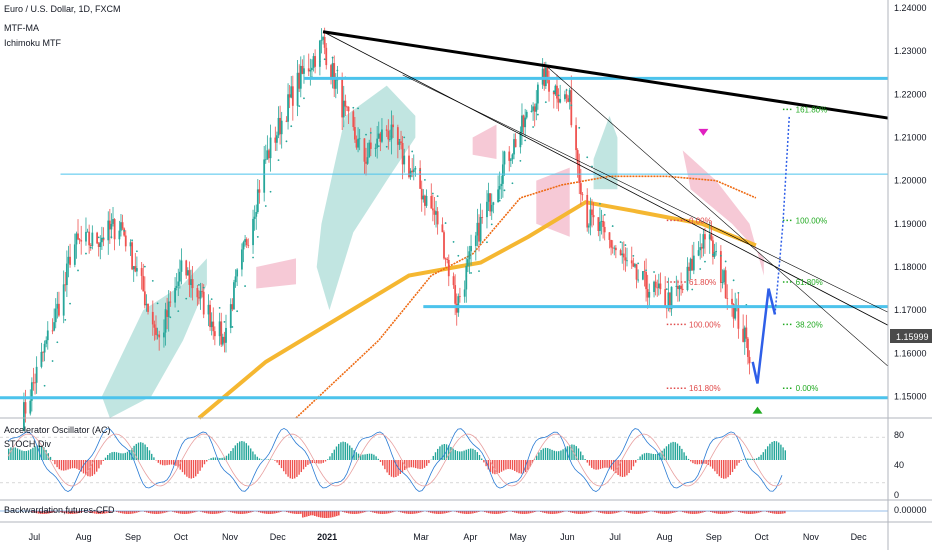 The image size is (932, 550). I want to click on indicator-label-ichimoku: Ichimoku MTF, so click(33, 43).